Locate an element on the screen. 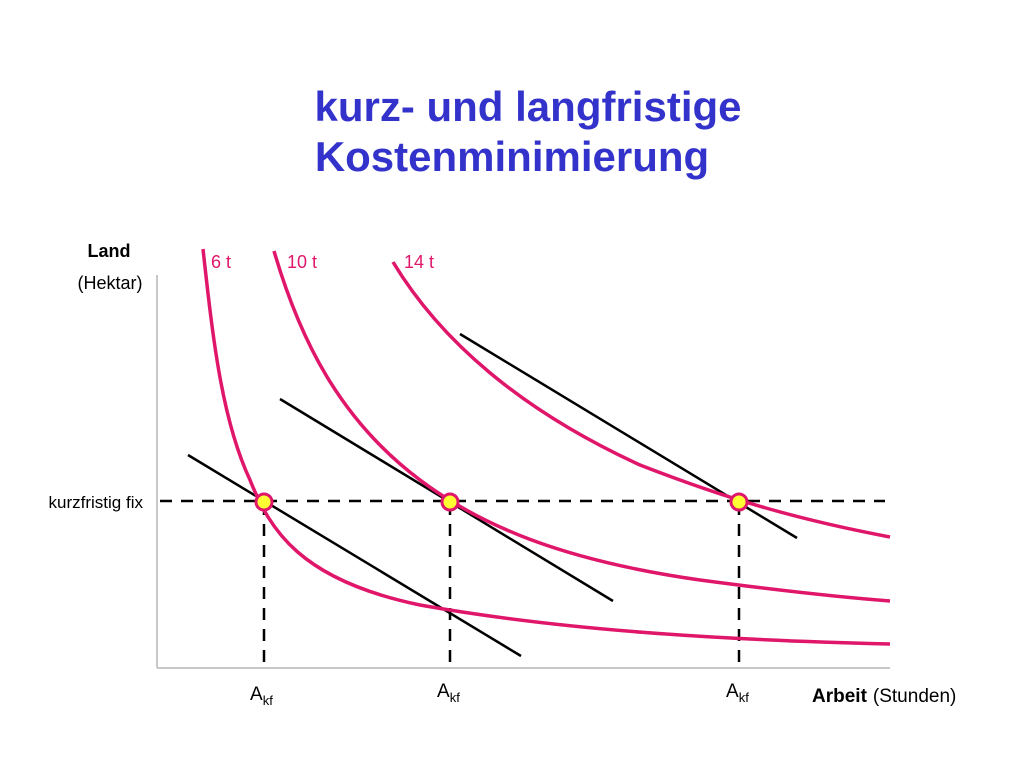 The height and width of the screenshot is (768, 1024). x-axis-label: Arbeit (Stunden) is located at coordinates (884, 696).